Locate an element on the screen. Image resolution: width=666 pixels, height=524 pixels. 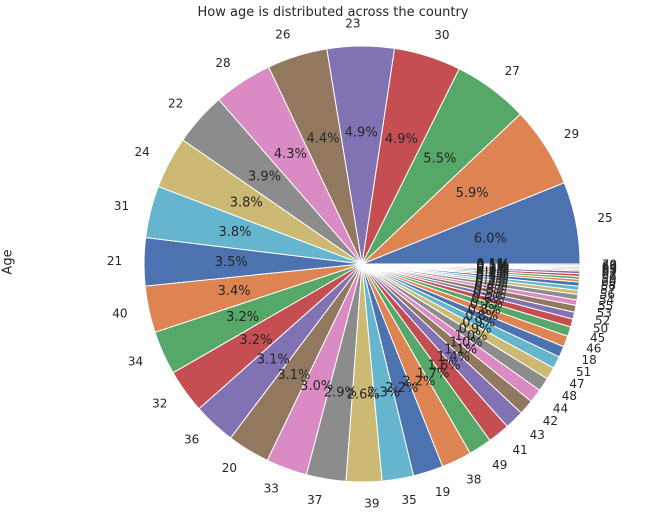
slice-label-64: 64 is located at coordinates (609, 267).